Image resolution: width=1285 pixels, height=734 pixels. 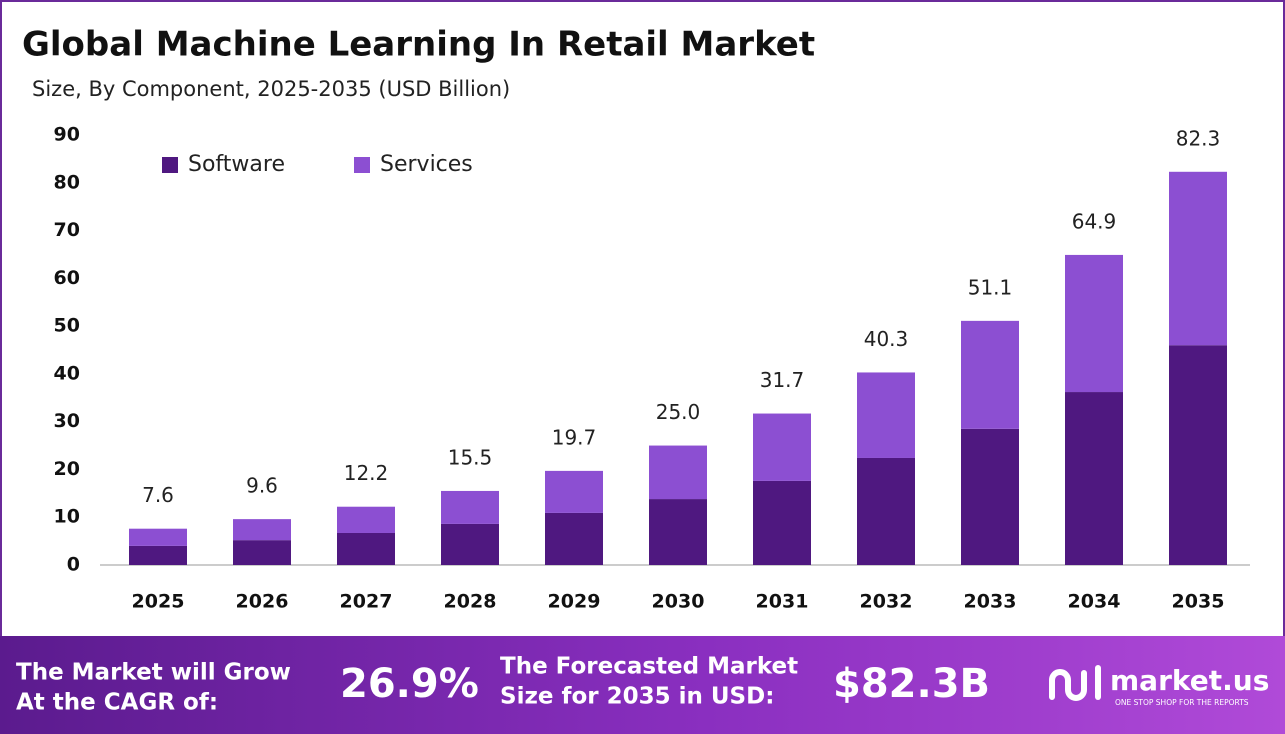 I want to click on y-tick-label: 80, so click(x=67, y=182).